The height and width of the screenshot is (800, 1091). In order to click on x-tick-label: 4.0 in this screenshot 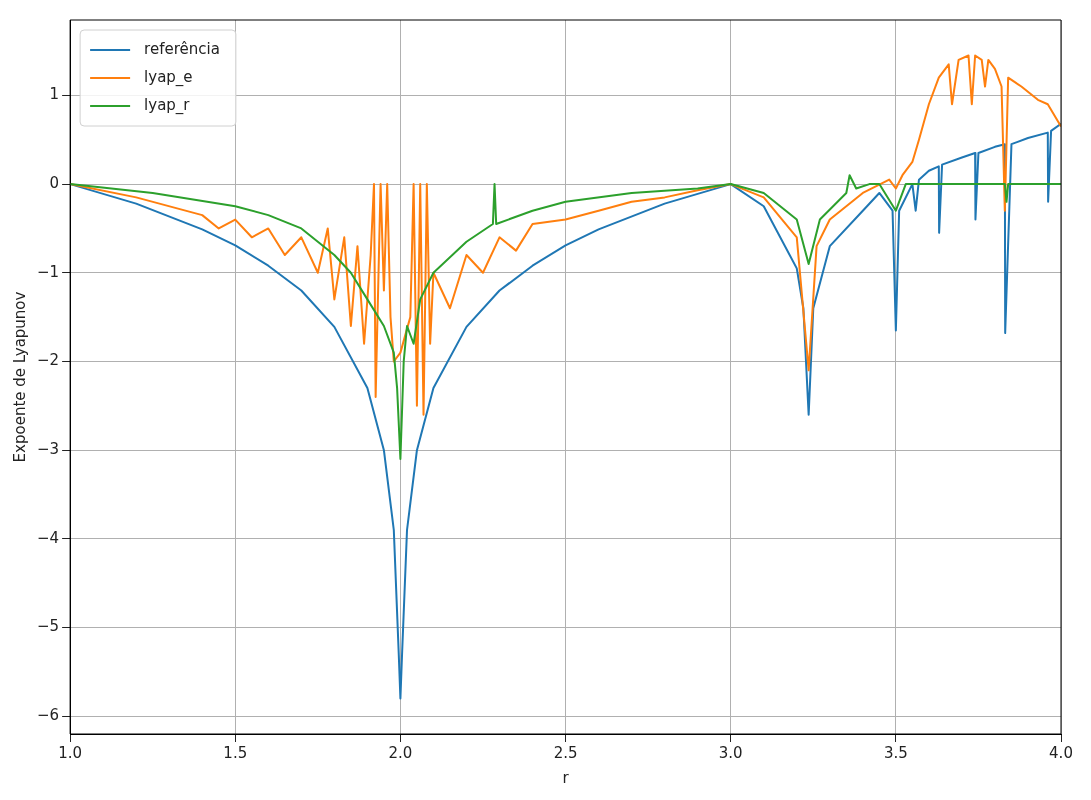, I will do `click(1061, 752)`.